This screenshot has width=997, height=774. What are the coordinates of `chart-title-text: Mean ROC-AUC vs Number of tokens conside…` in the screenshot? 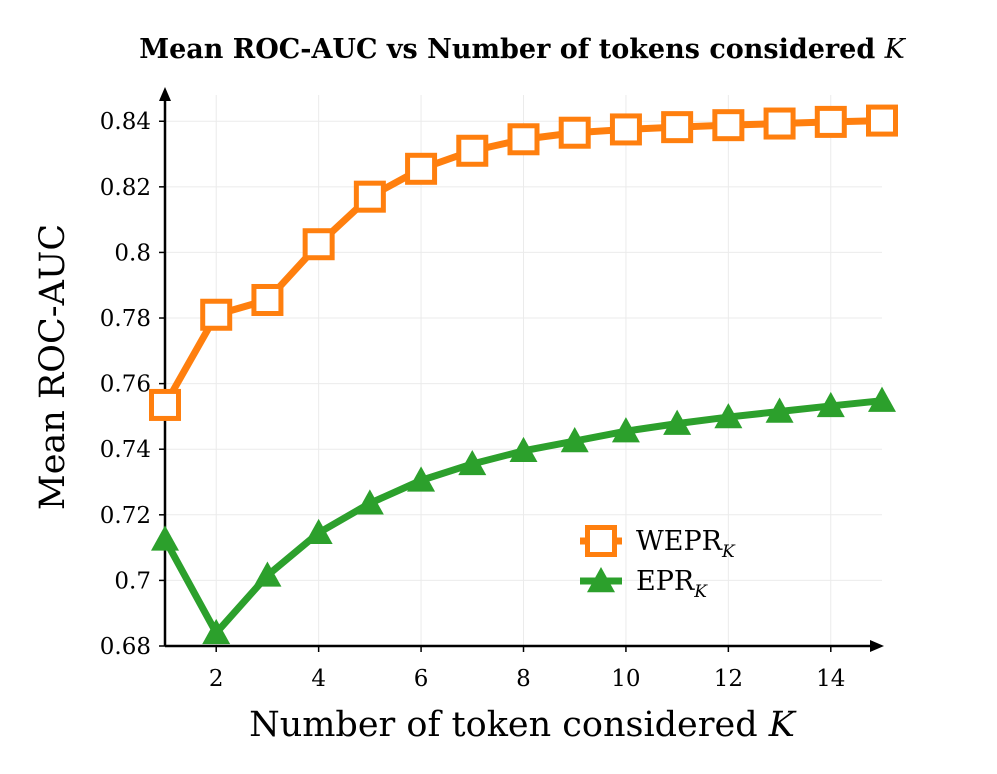 It's located at (507, 49).